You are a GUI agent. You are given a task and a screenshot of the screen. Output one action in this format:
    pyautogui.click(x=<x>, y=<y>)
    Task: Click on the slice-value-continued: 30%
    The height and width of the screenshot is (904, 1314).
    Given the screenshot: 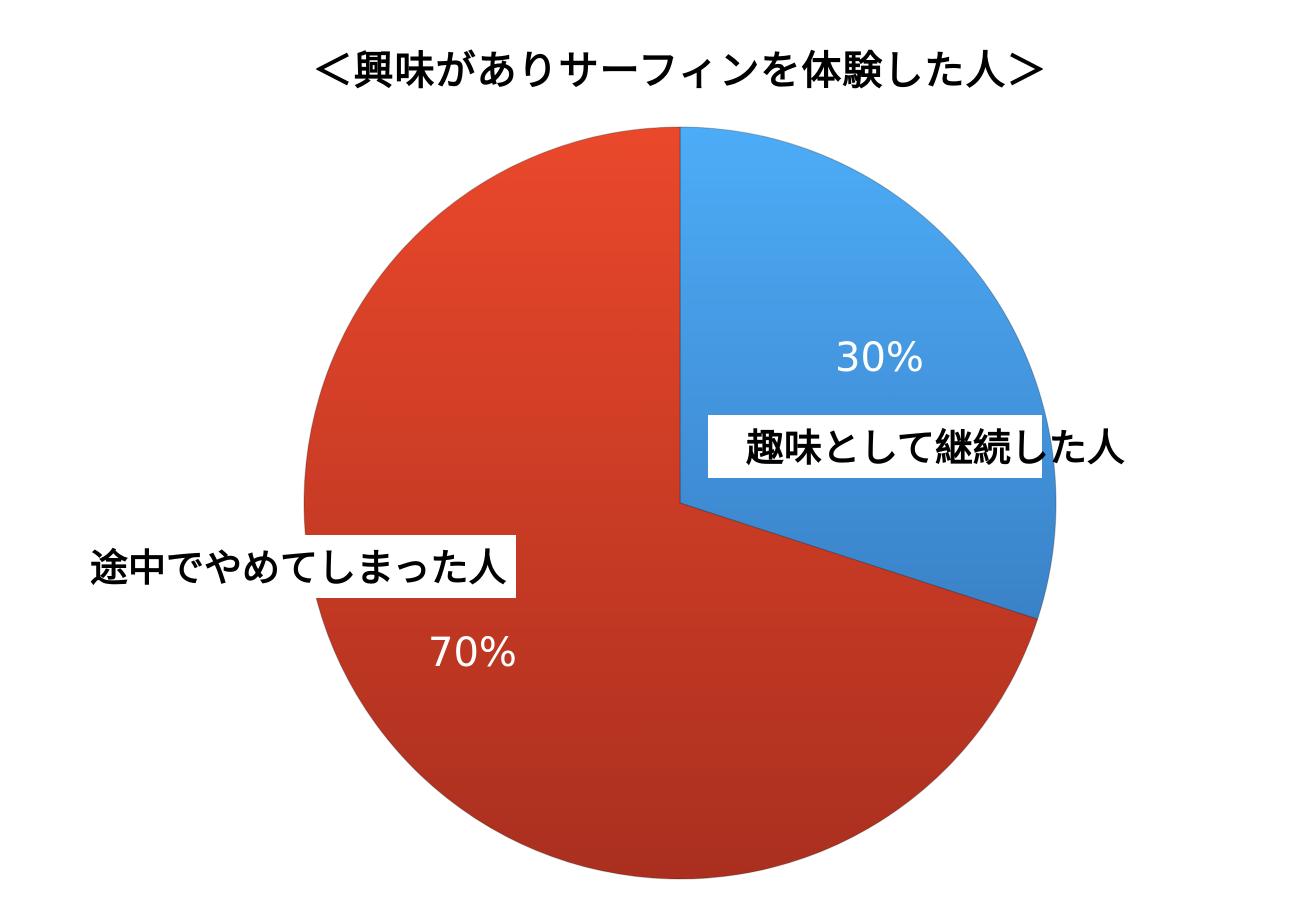 What is the action you would take?
    pyautogui.click(x=879, y=358)
    